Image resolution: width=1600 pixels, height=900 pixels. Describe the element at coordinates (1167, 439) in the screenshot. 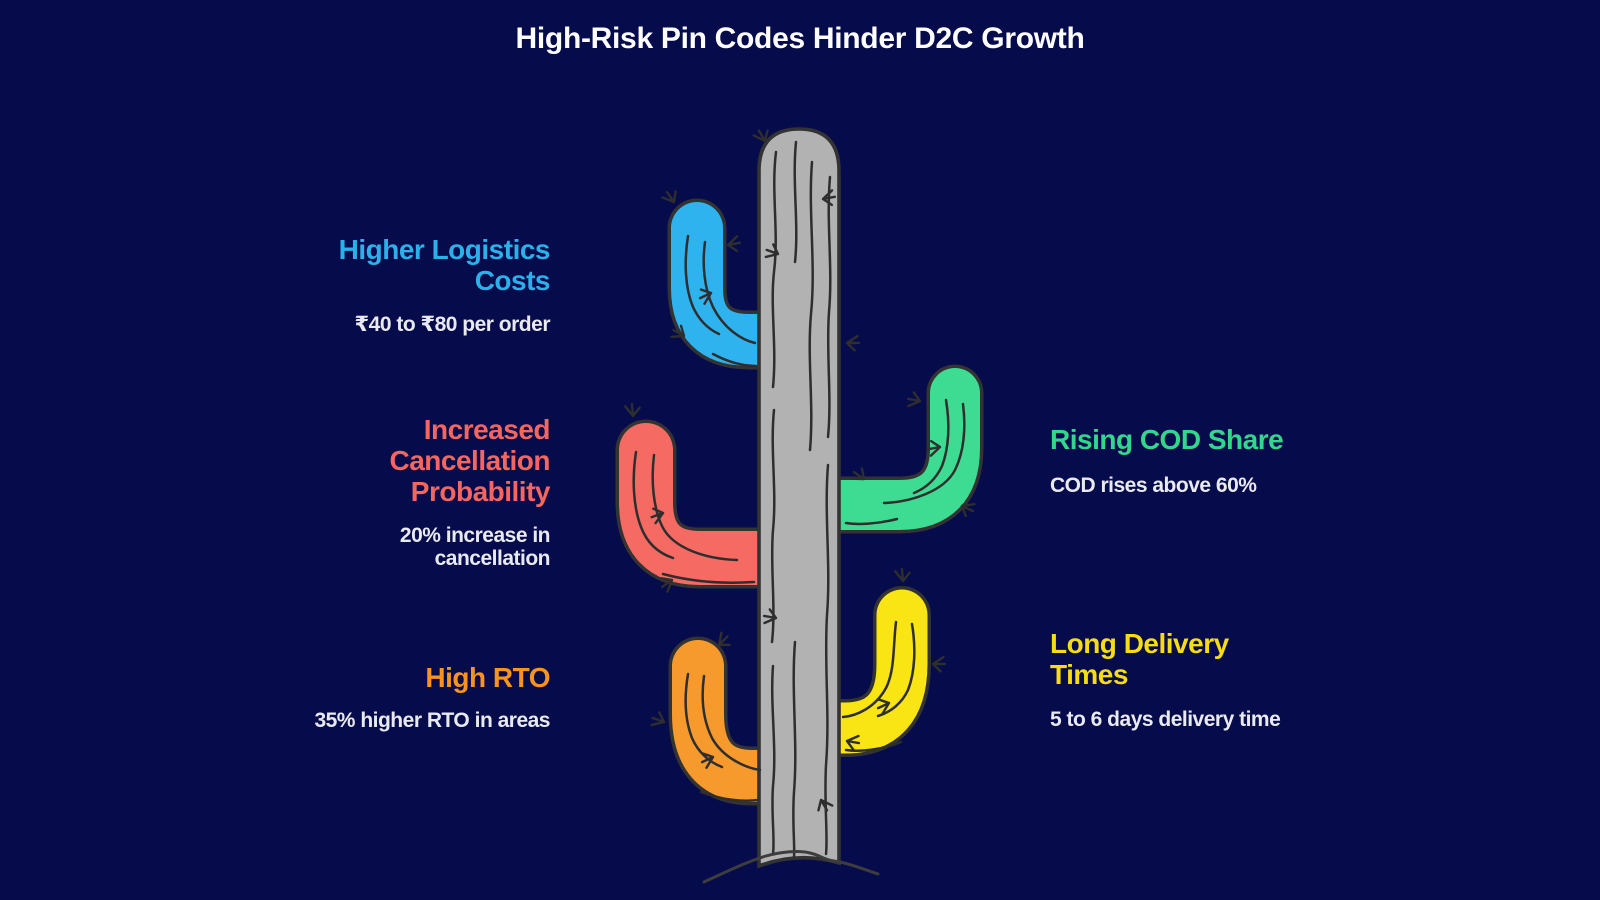

I see `heading-rising-cod-share: Rising COD Share` at that location.